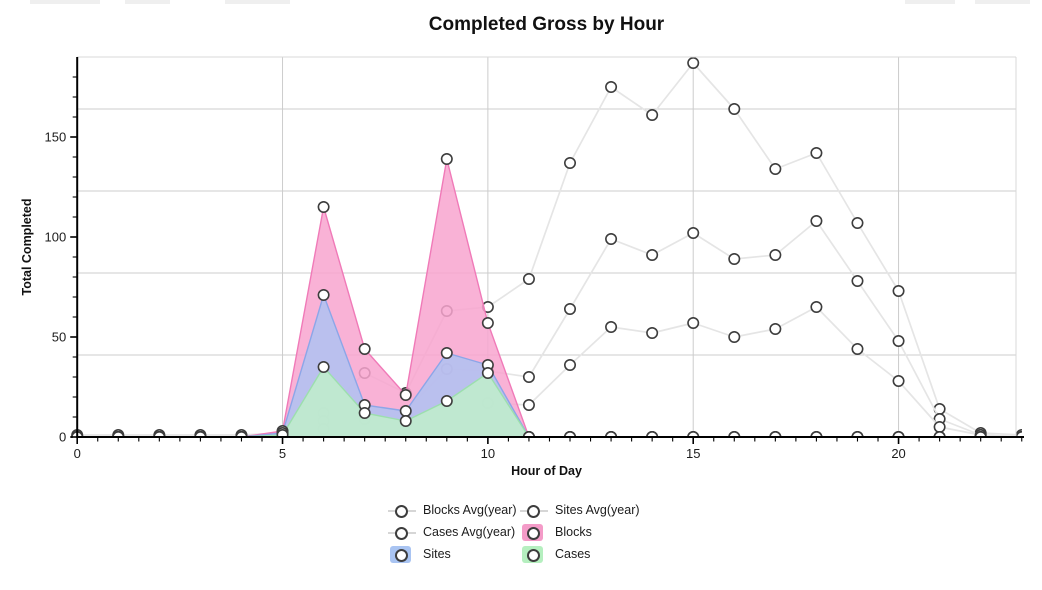  I want to click on x-tick-label: 0, so click(77, 453).